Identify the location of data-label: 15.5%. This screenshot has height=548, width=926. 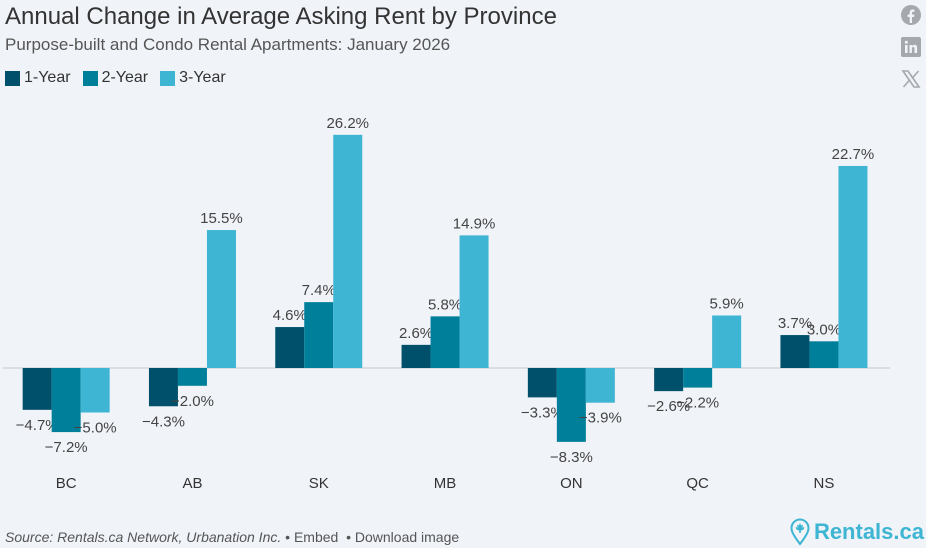
(221, 218).